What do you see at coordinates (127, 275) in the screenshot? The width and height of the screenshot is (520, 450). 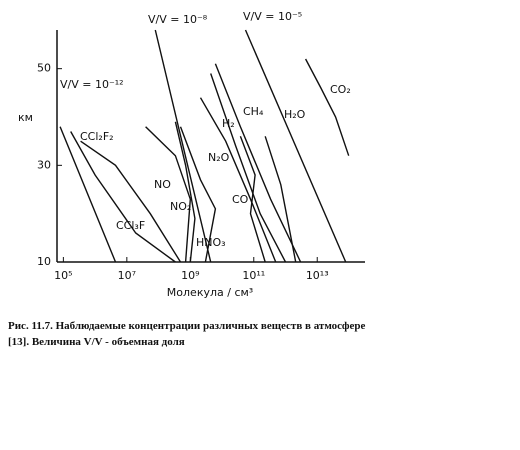 I see `x-tick-label: 10⁷` at bounding box center [127, 275].